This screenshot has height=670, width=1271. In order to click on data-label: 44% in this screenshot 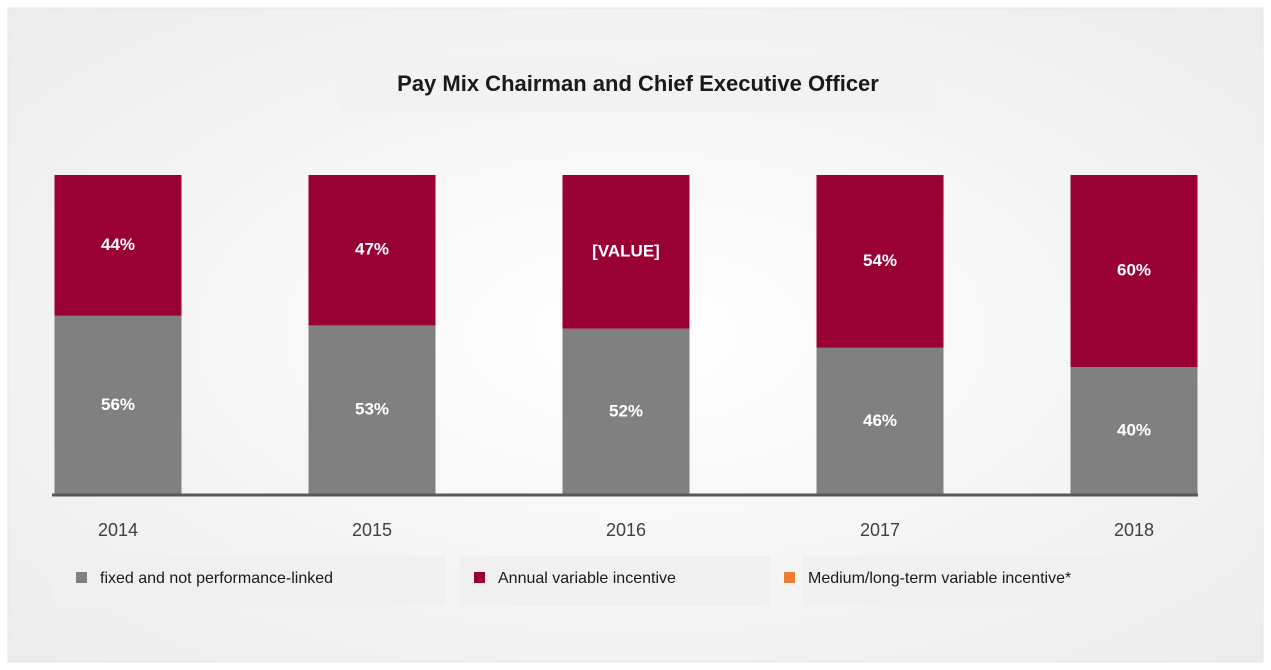, I will do `click(118, 244)`.